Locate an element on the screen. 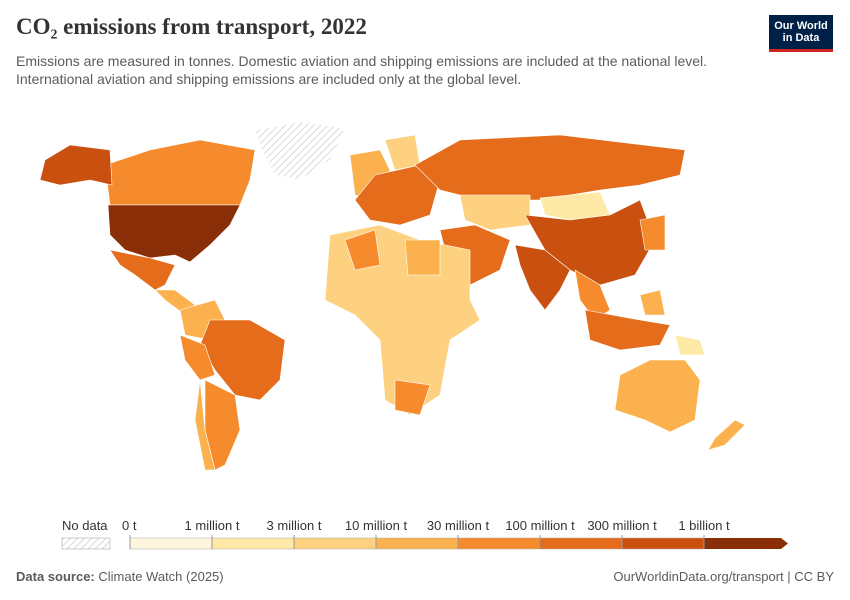 This screenshot has height=600, width=850. legend-tick-label: 10 million t is located at coordinates (376, 525).